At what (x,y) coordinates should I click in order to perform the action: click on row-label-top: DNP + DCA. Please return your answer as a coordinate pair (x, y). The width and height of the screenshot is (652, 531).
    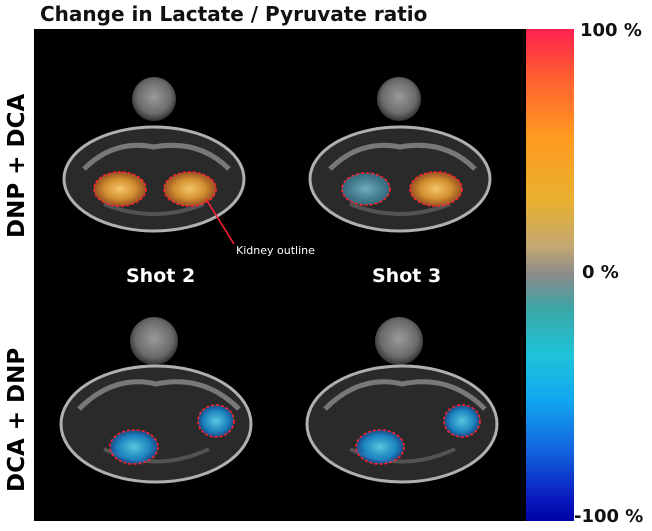
    Looking at the image, I should click on (17, 165).